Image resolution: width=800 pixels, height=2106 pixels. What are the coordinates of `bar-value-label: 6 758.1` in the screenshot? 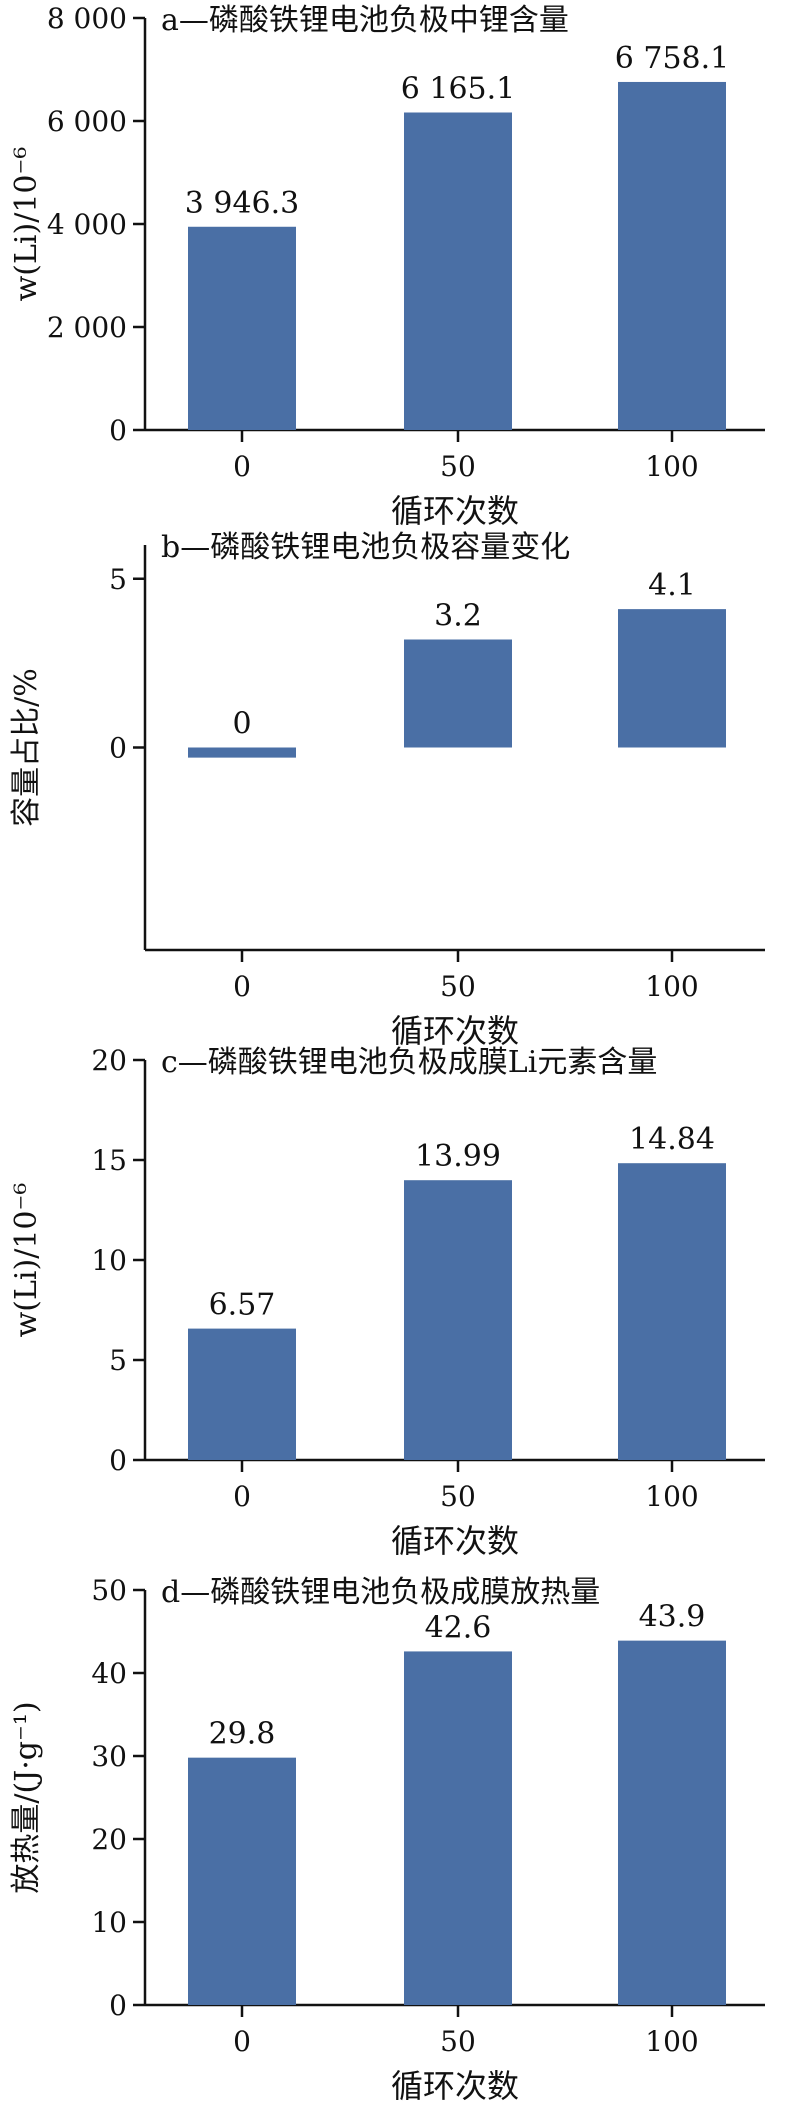 It's located at (672, 58).